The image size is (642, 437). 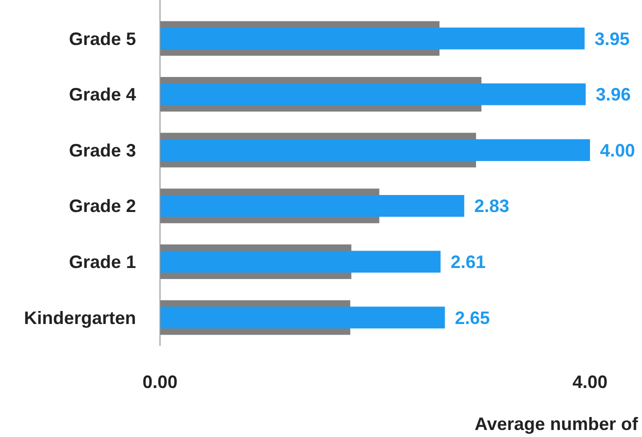 What do you see at coordinates (102, 150) in the screenshot?
I see `y-tick-label: Grade 3` at bounding box center [102, 150].